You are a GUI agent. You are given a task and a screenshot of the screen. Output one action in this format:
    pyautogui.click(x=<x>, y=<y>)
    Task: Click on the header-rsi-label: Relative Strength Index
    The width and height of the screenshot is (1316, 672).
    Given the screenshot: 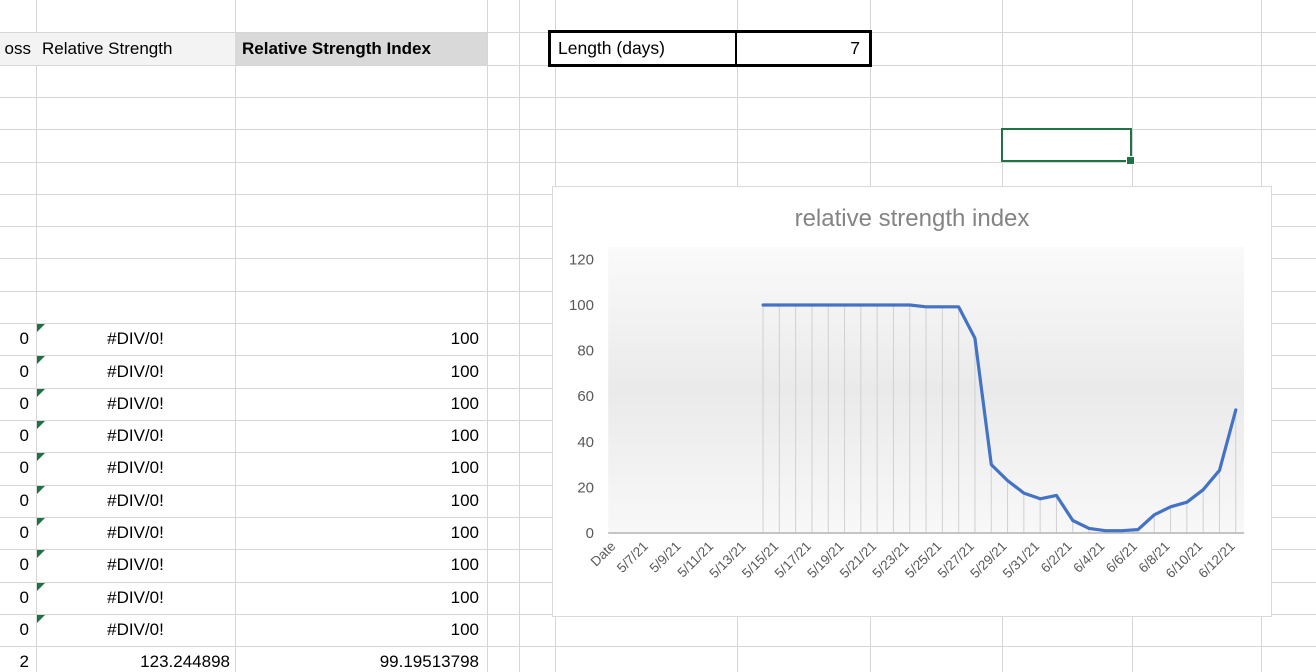 What is the action you would take?
    pyautogui.click(x=336, y=48)
    